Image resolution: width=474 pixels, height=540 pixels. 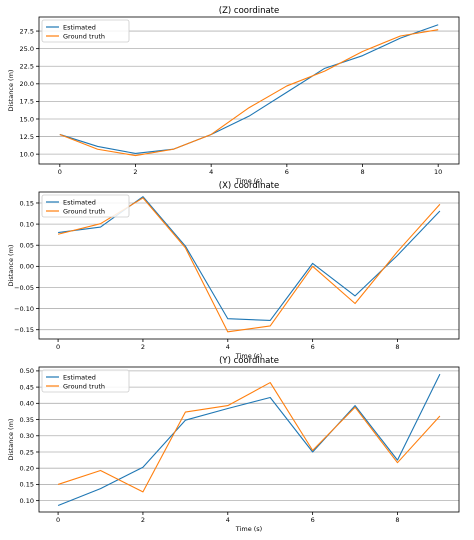 I want to click on y-tick-label: 22.5, so click(x=27, y=67).